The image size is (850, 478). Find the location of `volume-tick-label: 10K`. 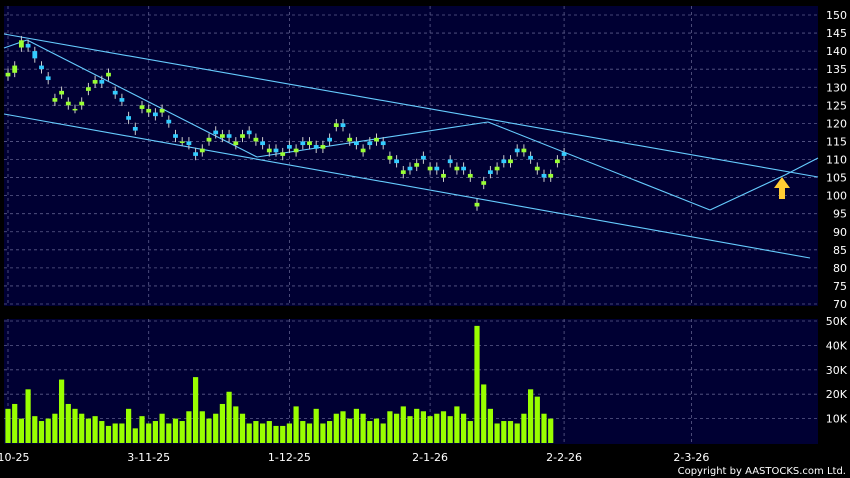

volume-tick-label: 10K is located at coordinates (837, 419).